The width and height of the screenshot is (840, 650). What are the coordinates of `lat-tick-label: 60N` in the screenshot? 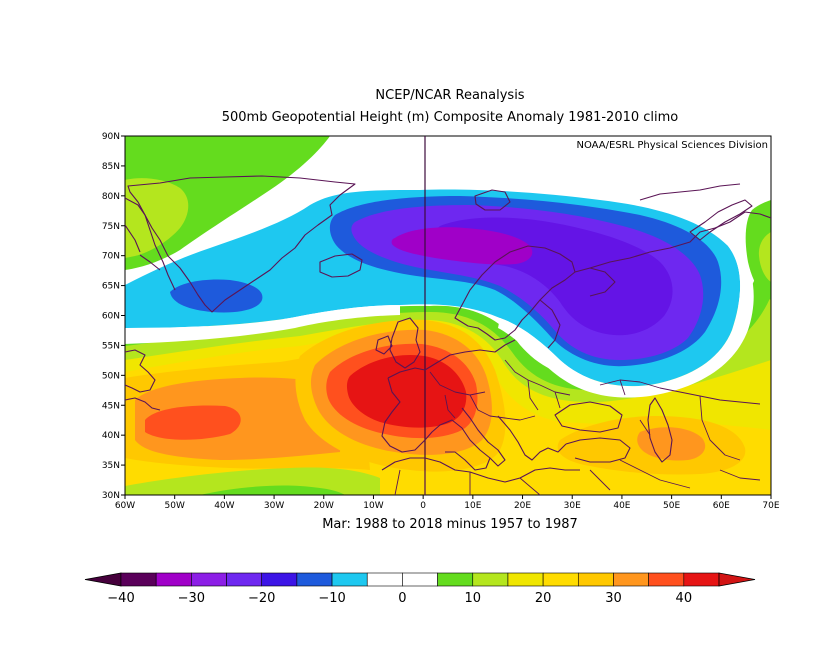 It's located at (111, 317).